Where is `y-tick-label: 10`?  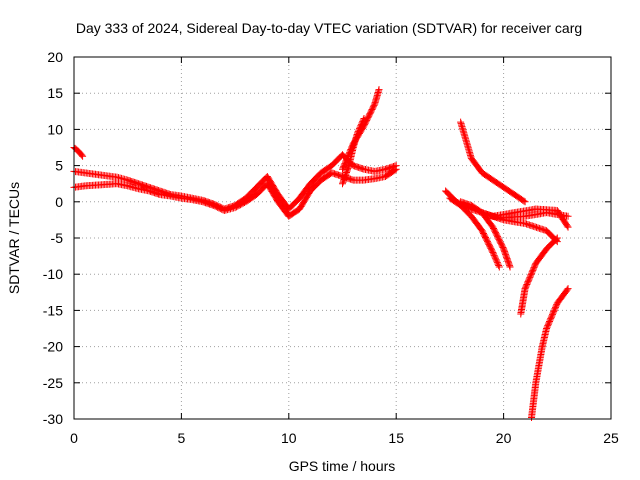
y-tick-label: 10 is located at coordinates (55, 129).